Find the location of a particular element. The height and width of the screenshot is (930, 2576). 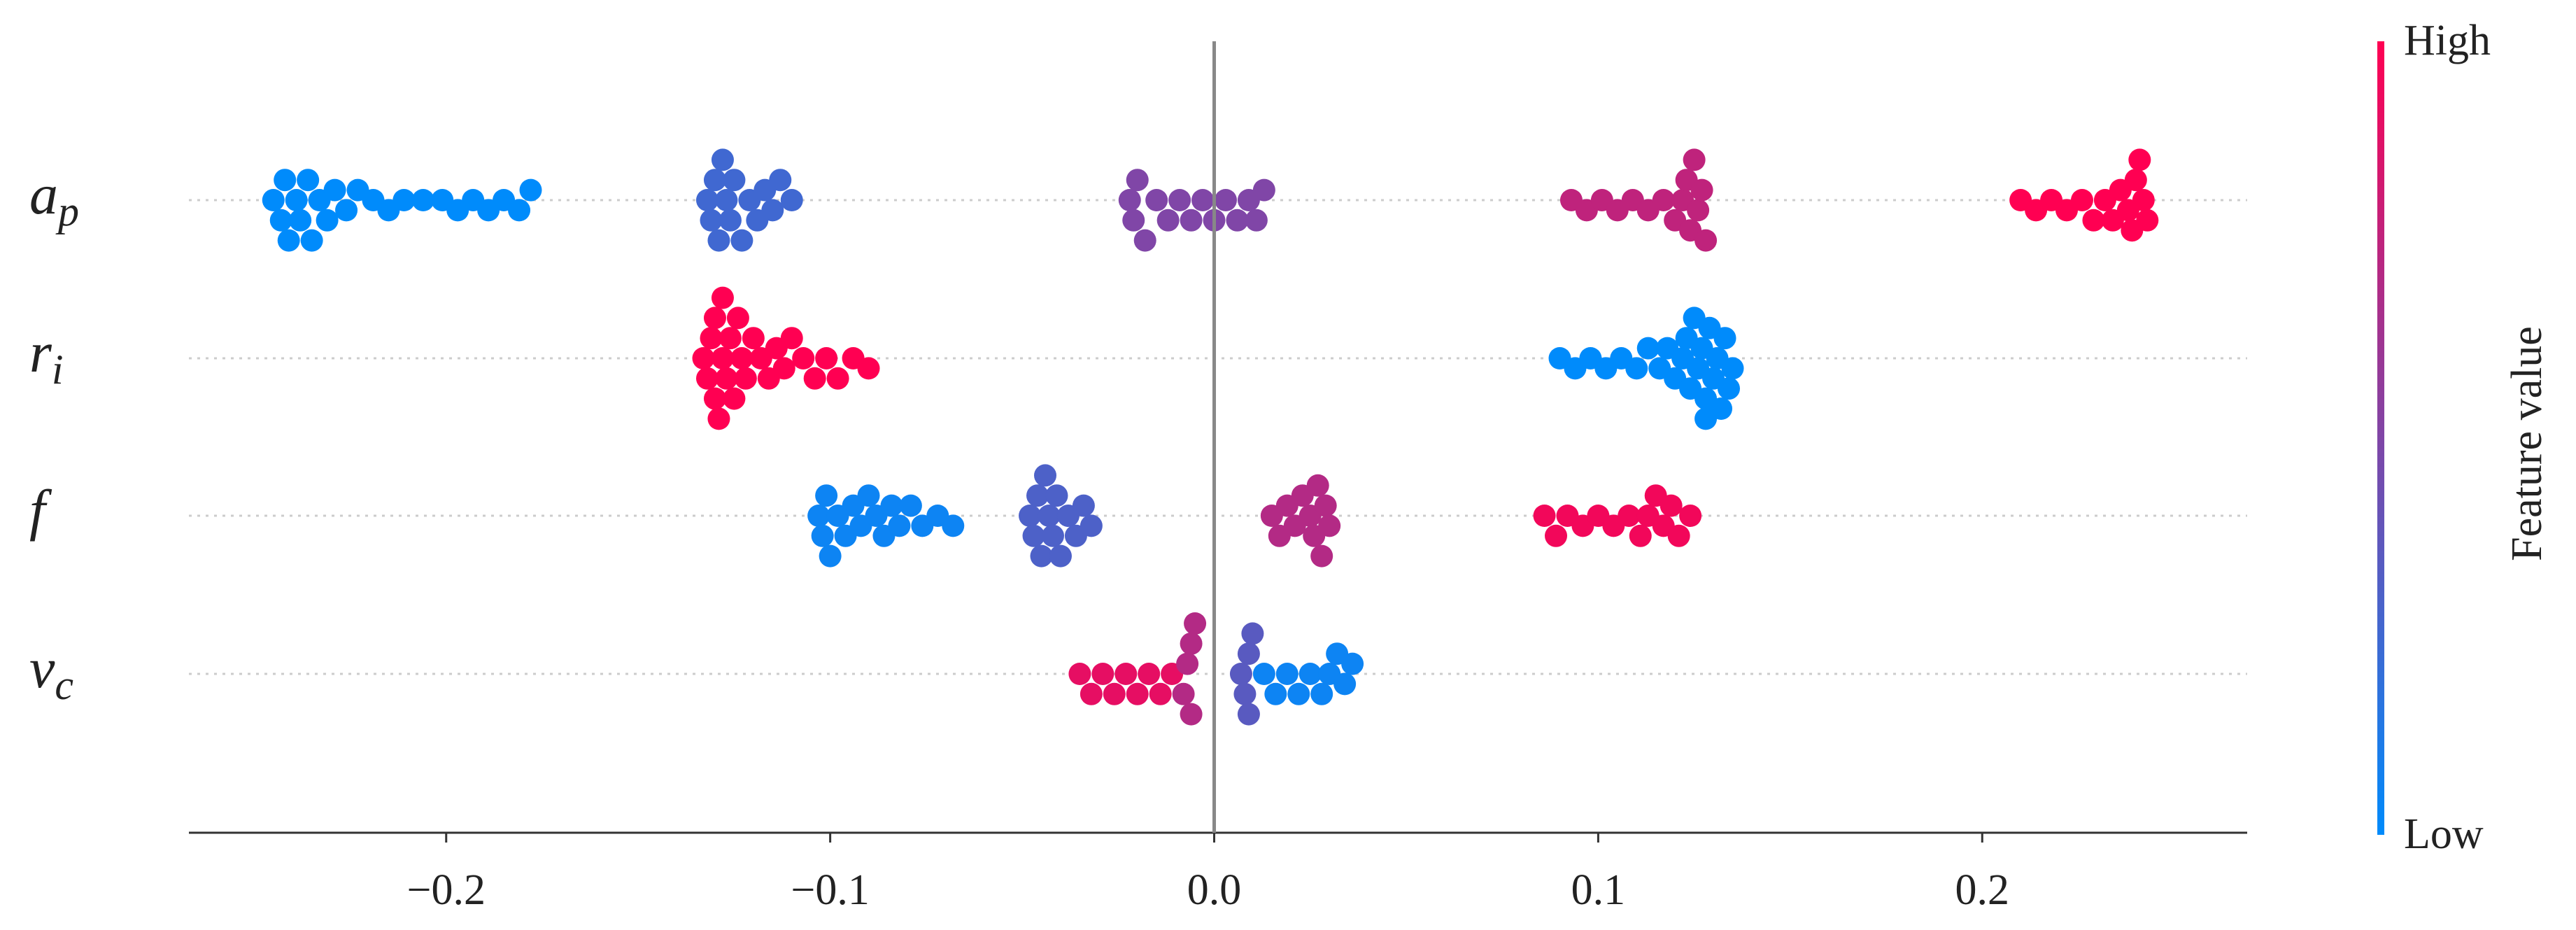

x-tick-label: 0.1 is located at coordinates (1598, 890).